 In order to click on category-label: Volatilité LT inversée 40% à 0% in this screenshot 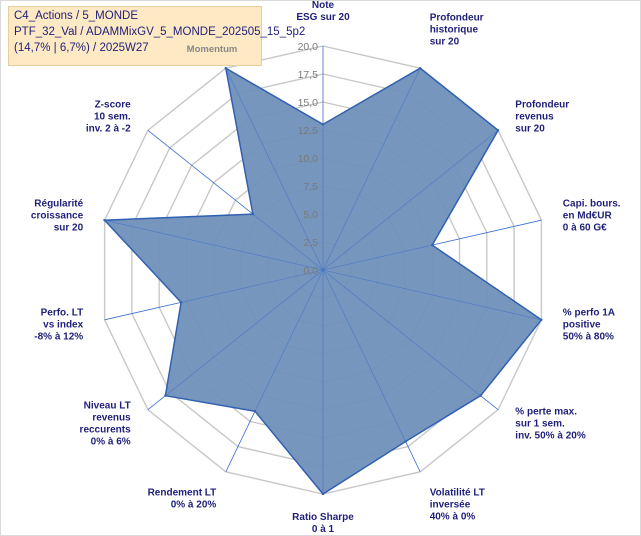, I will do `click(457, 505)`.